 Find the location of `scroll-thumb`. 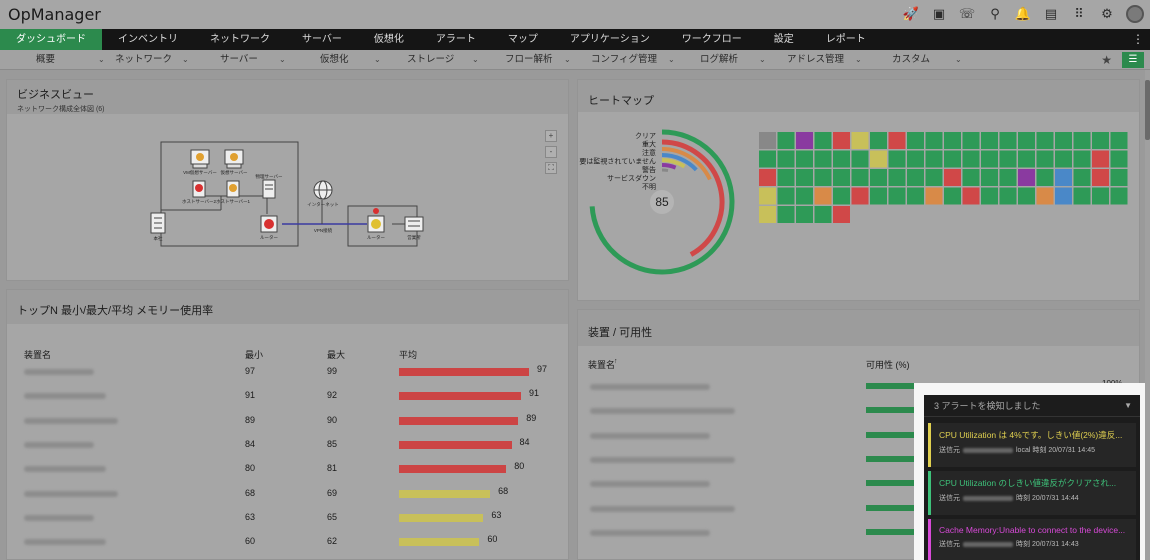

scroll-thumb is located at coordinates (1147, 110).